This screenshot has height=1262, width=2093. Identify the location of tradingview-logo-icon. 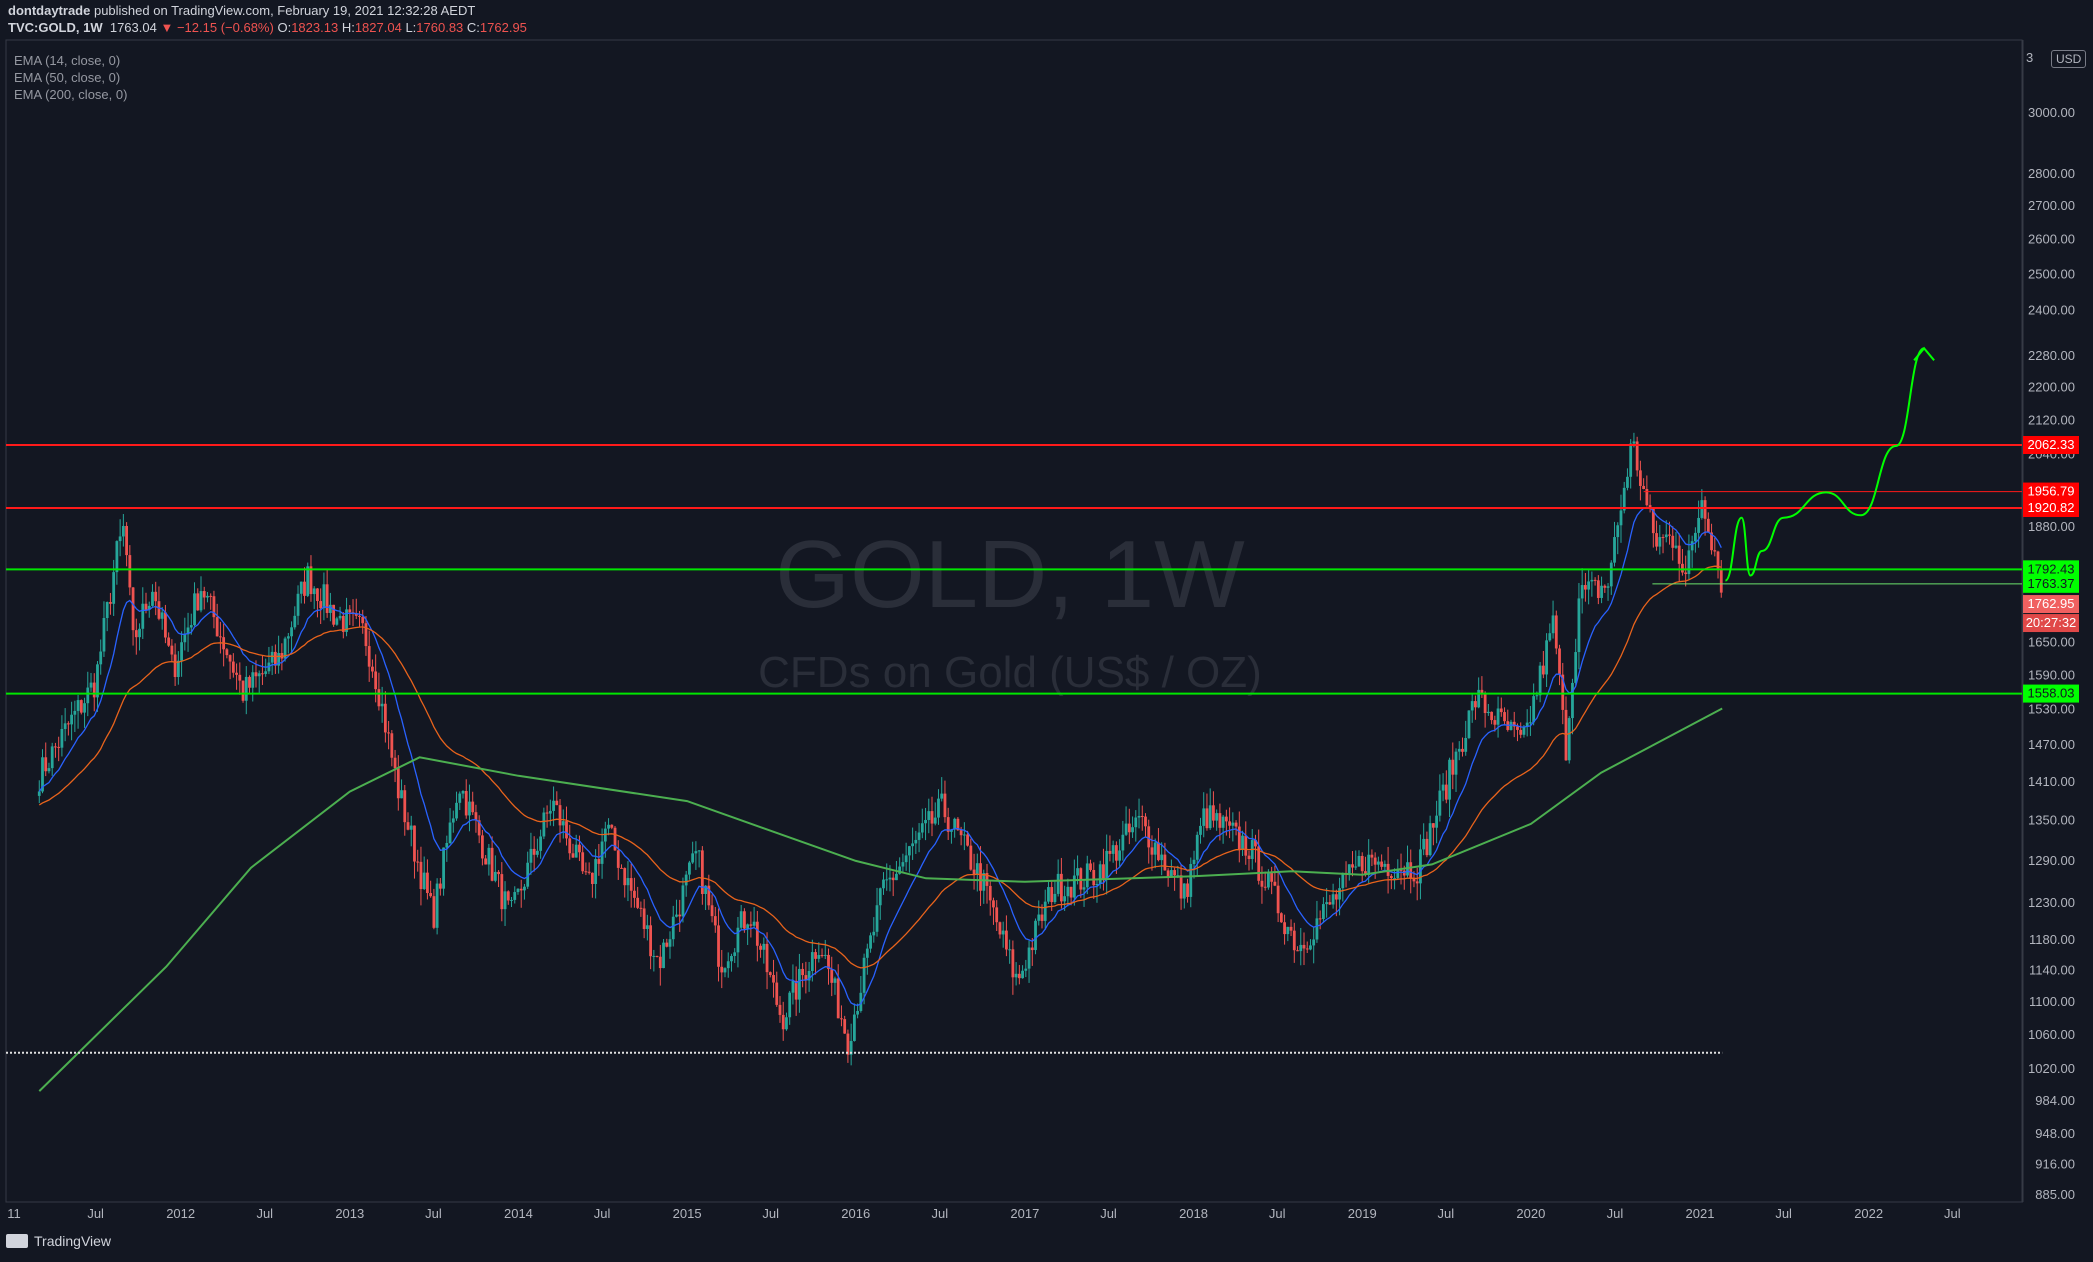
(17, 1241).